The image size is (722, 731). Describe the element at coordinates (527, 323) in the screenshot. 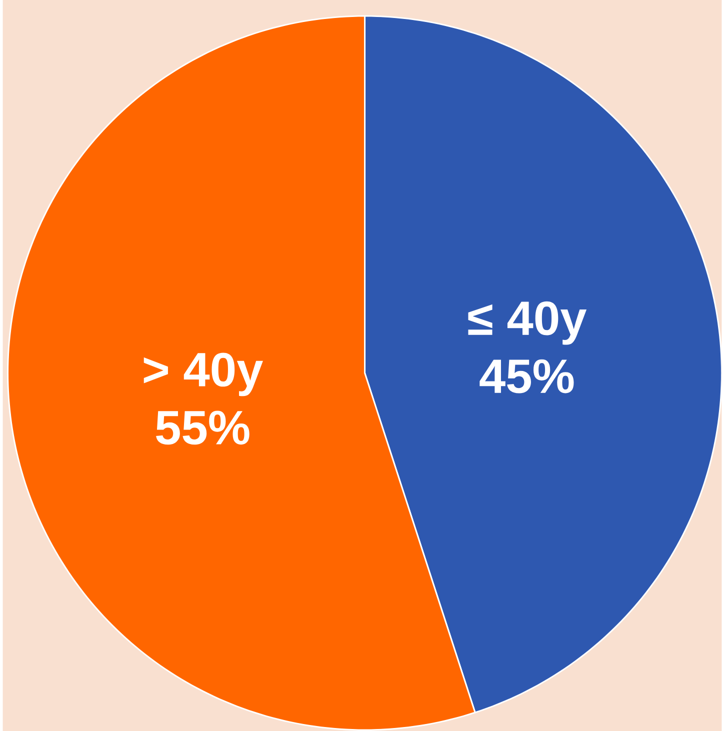

I see `slice-label: ≤ 40y` at that location.